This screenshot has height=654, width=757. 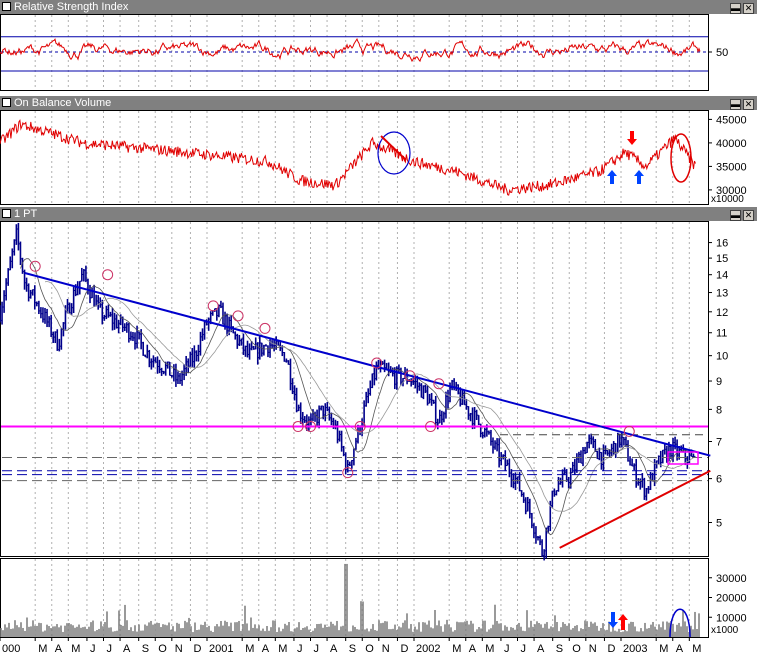 I want to click on y-tick-label: 12, so click(x=722, y=313).